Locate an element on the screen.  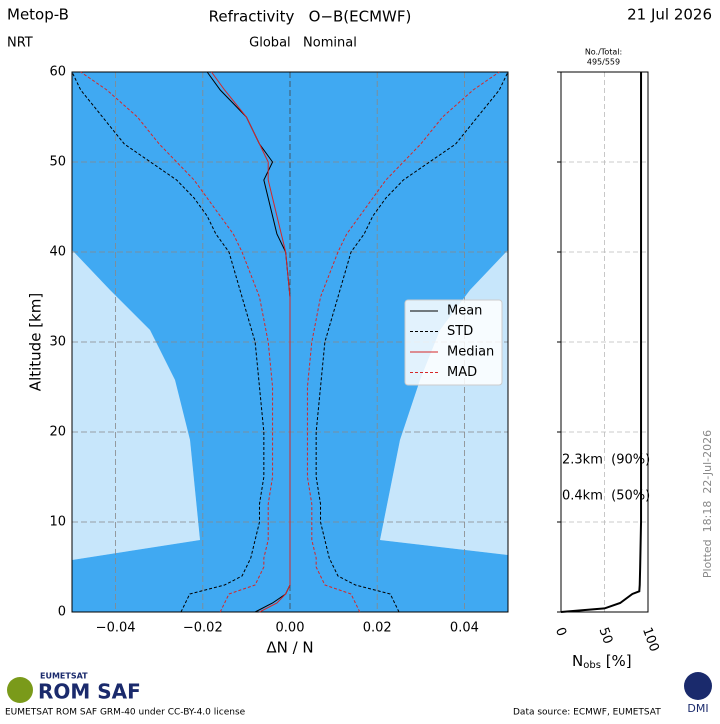
logo-globe is located at coordinates (20, 690).